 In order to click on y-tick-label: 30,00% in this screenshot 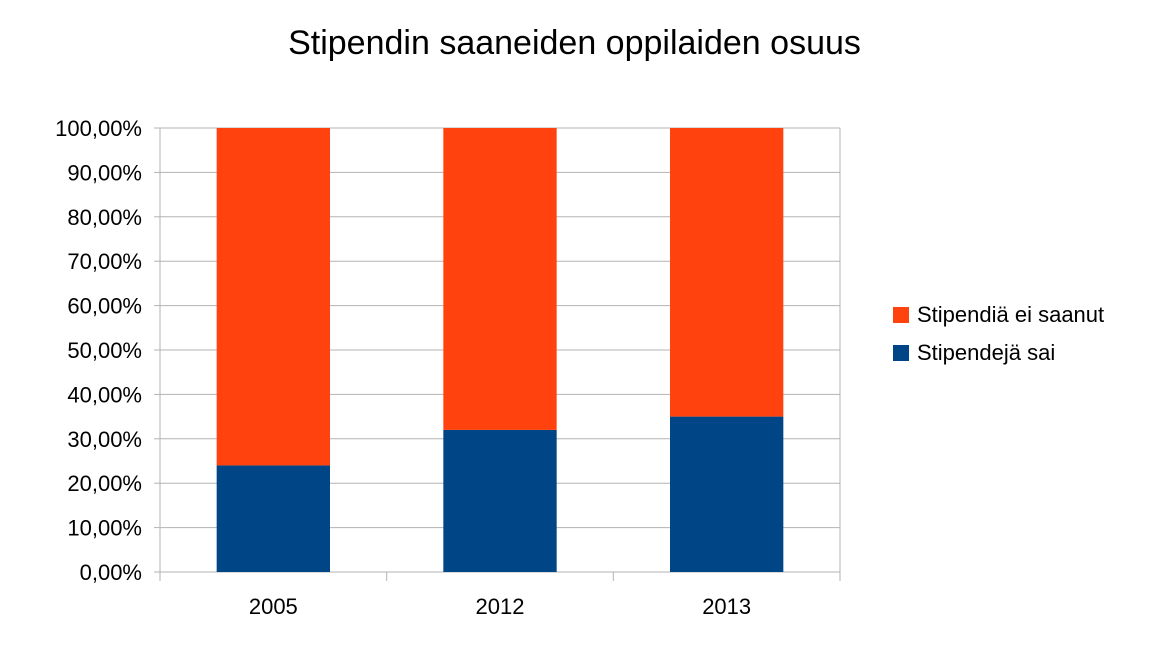, I will do `click(104, 439)`.